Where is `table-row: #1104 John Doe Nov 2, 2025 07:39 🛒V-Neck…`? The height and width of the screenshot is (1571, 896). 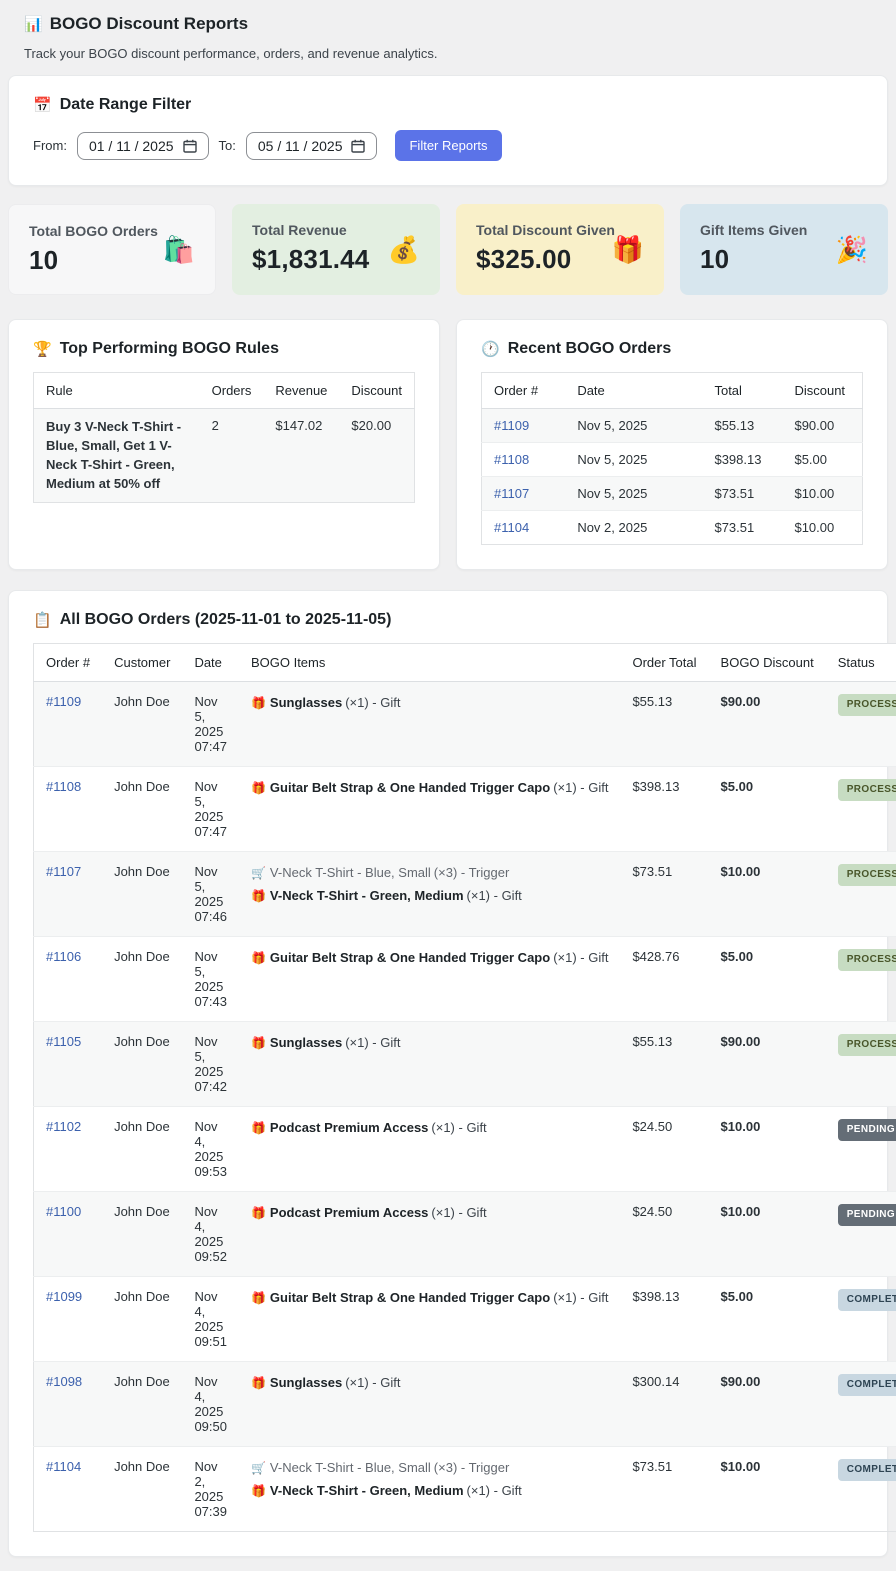 table-row: #1104 John Doe Nov 2, 2025 07:39 🛒V-Neck… is located at coordinates (465, 1489).